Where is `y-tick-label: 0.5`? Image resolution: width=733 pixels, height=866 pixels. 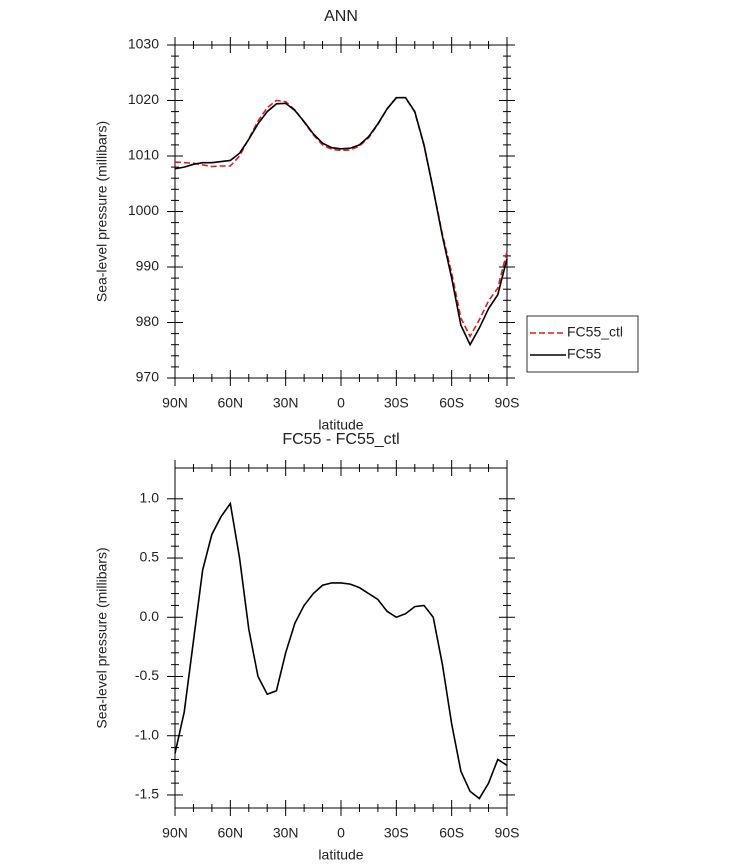
y-tick-label: 0.5 is located at coordinates (150, 557).